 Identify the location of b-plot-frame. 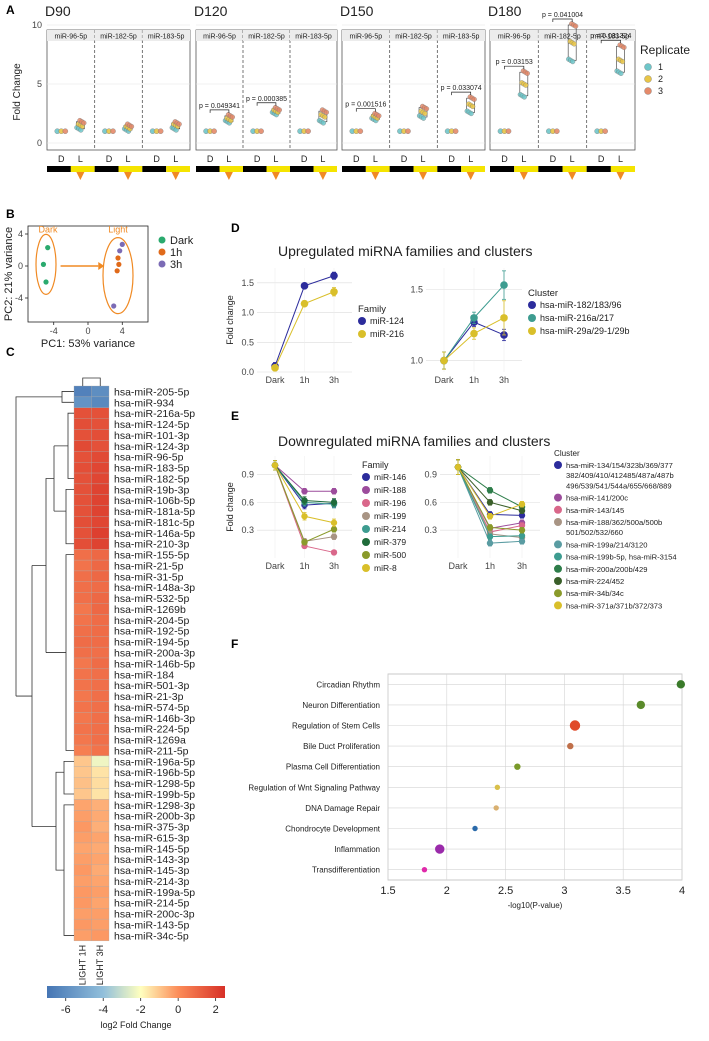
(88, 274).